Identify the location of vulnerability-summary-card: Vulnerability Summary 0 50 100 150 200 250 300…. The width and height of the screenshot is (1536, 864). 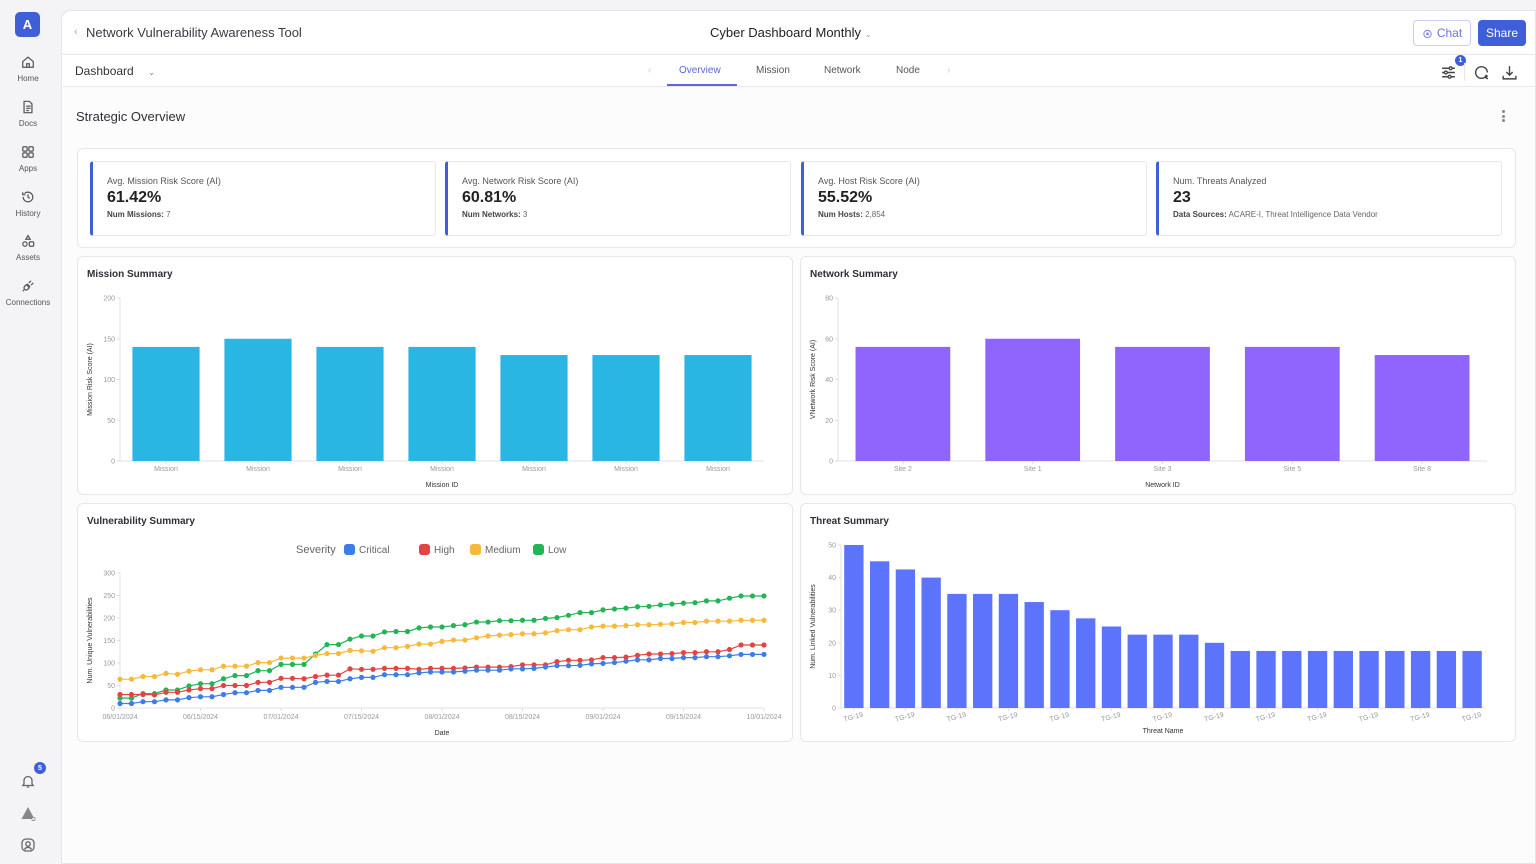
(435, 622).